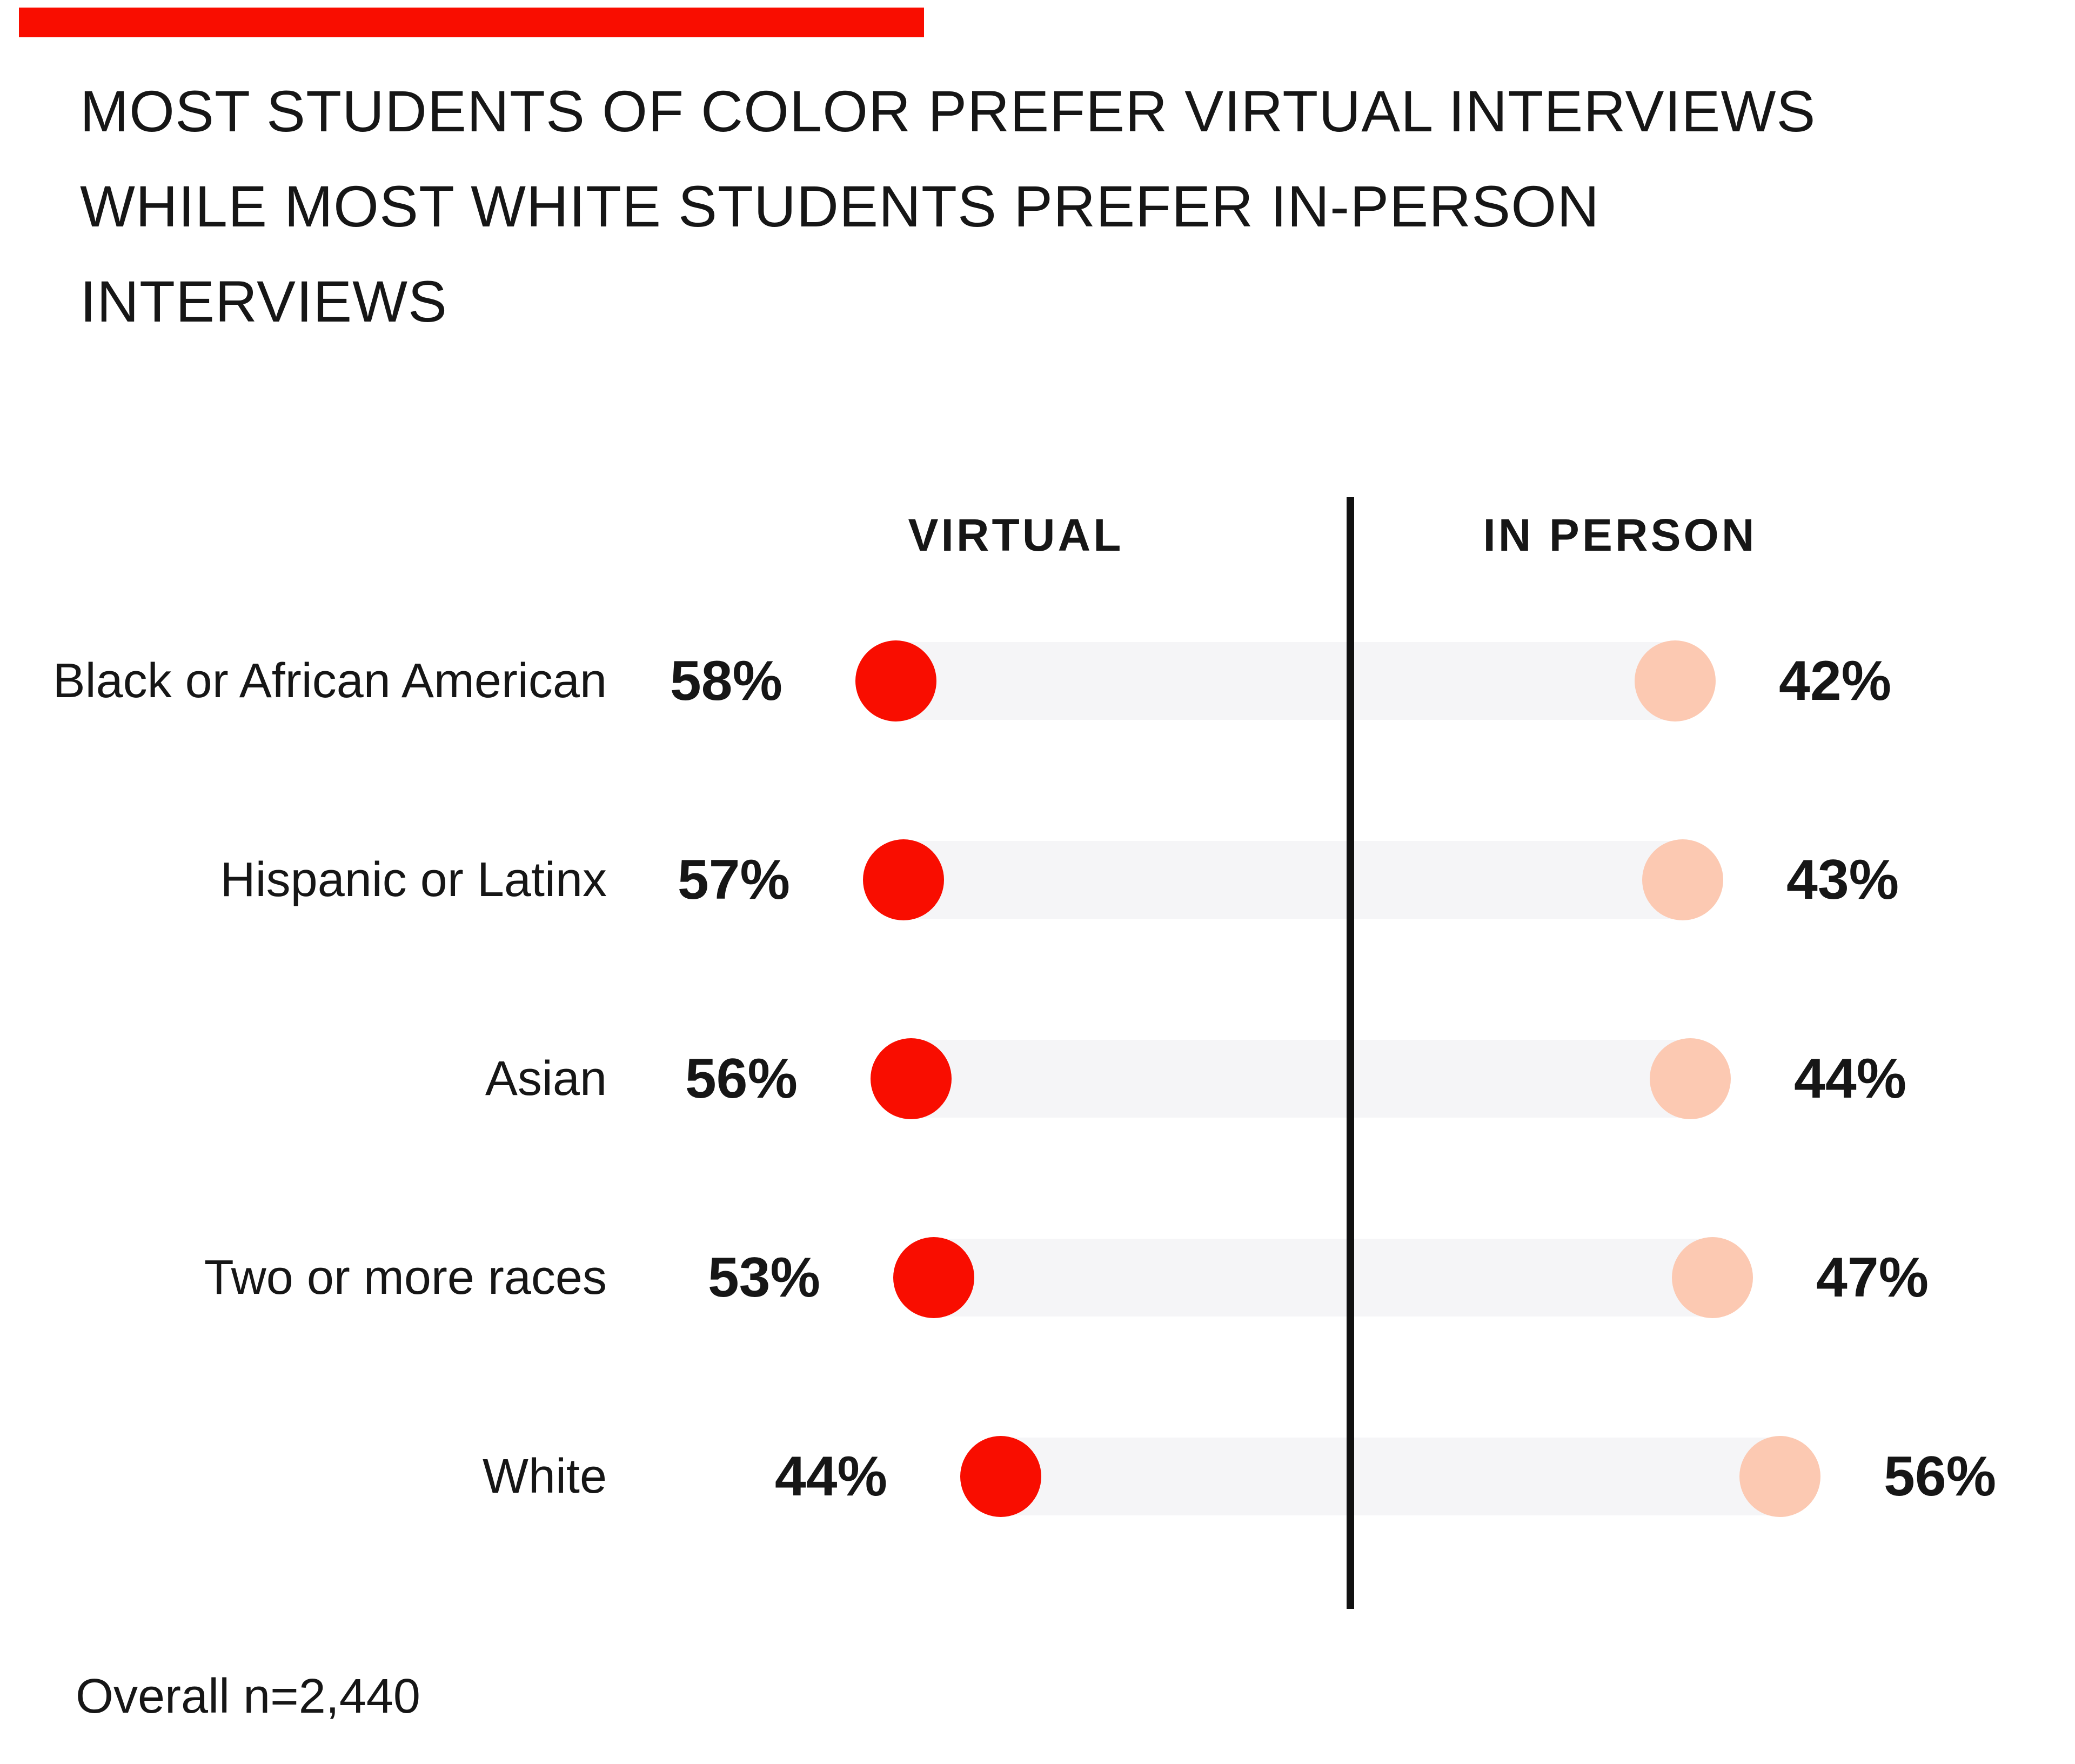  What do you see at coordinates (726, 681) in the screenshot?
I see `virtual-value: 58%` at bounding box center [726, 681].